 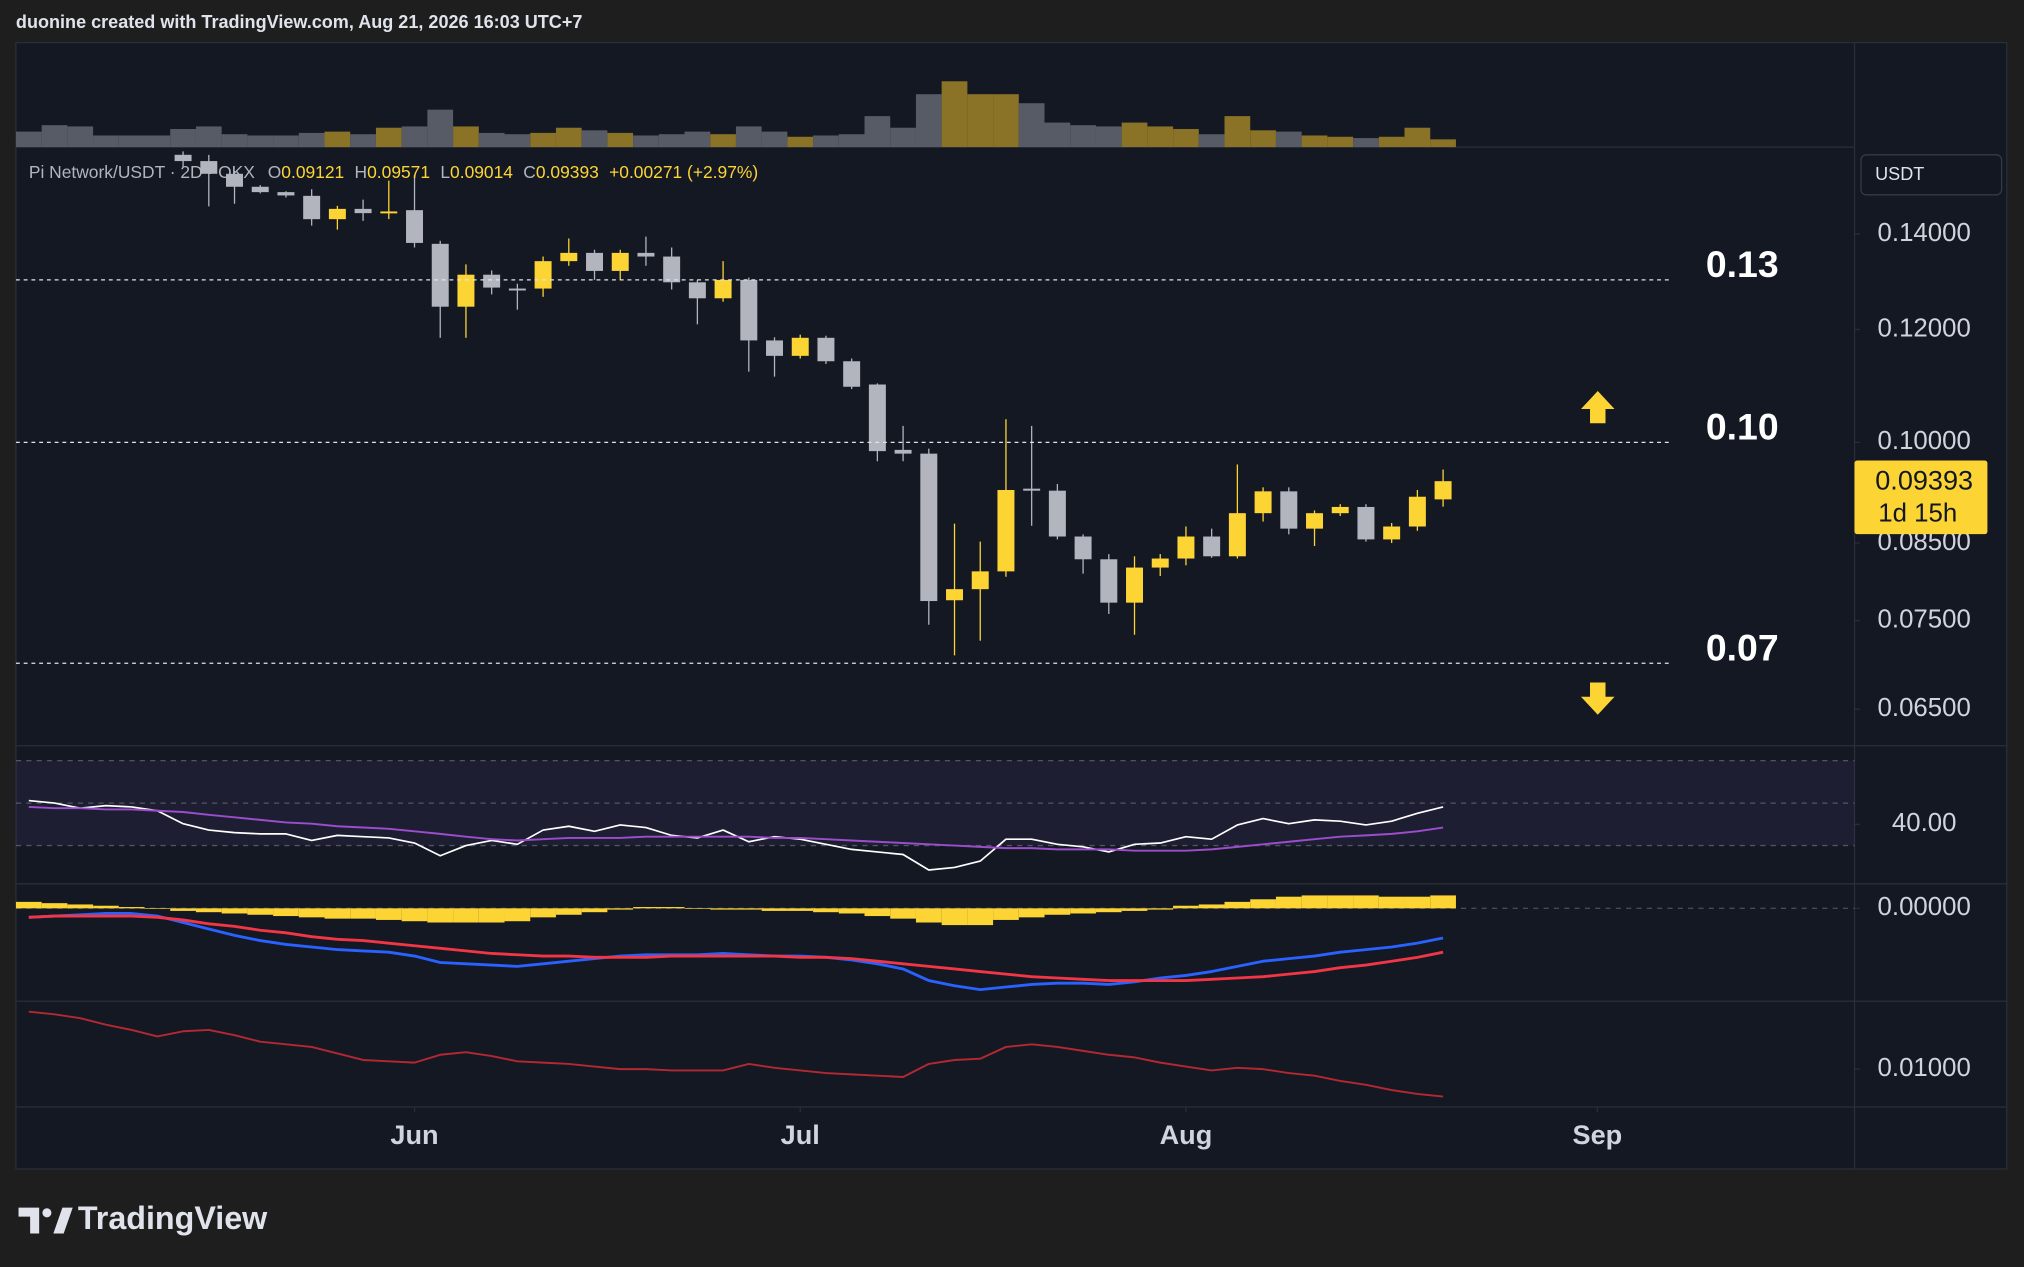 What do you see at coordinates (1597, 407) in the screenshot?
I see `up-arrow` at bounding box center [1597, 407].